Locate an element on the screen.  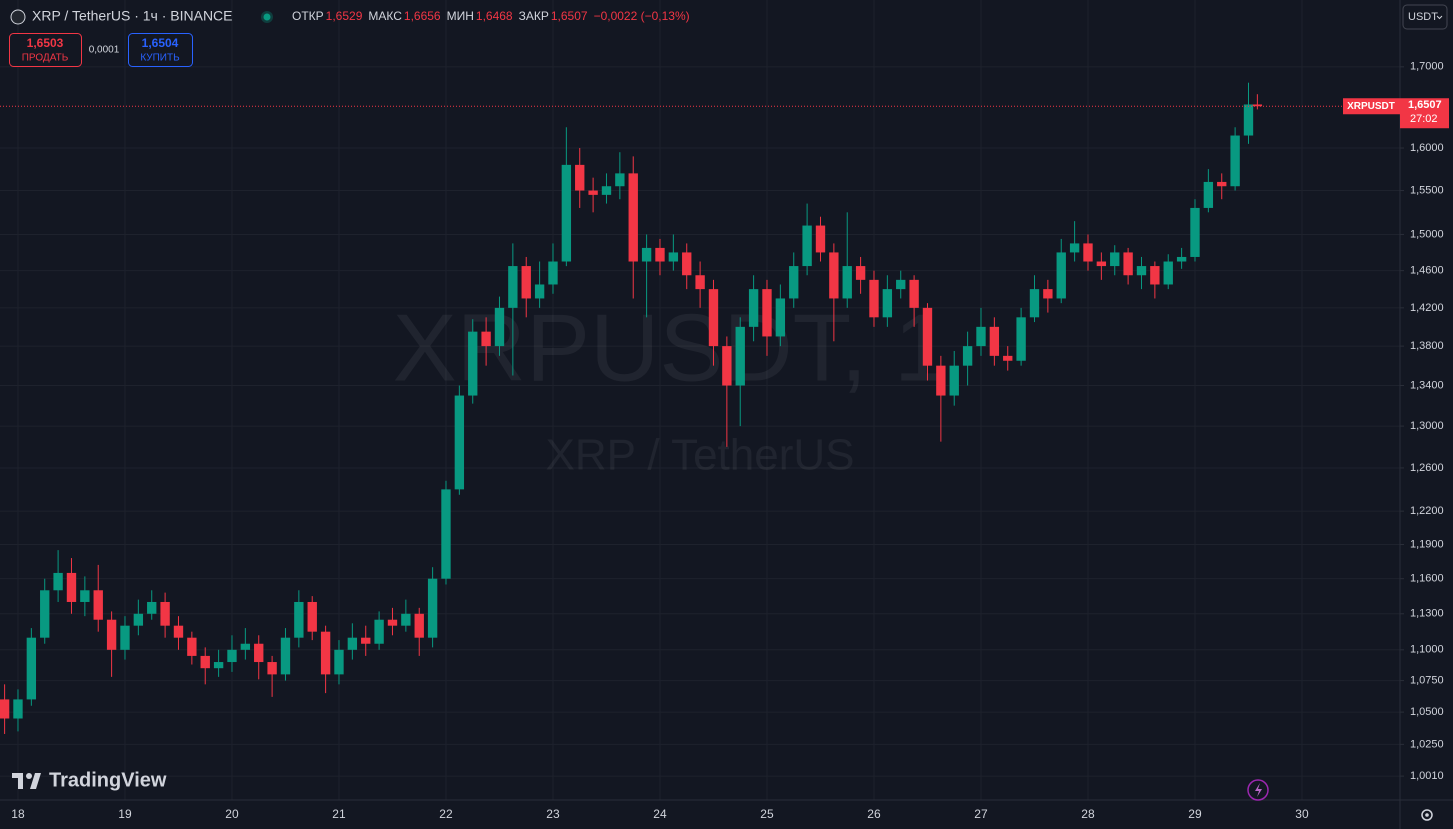
x-tick-label: 26 is located at coordinates (874, 814).